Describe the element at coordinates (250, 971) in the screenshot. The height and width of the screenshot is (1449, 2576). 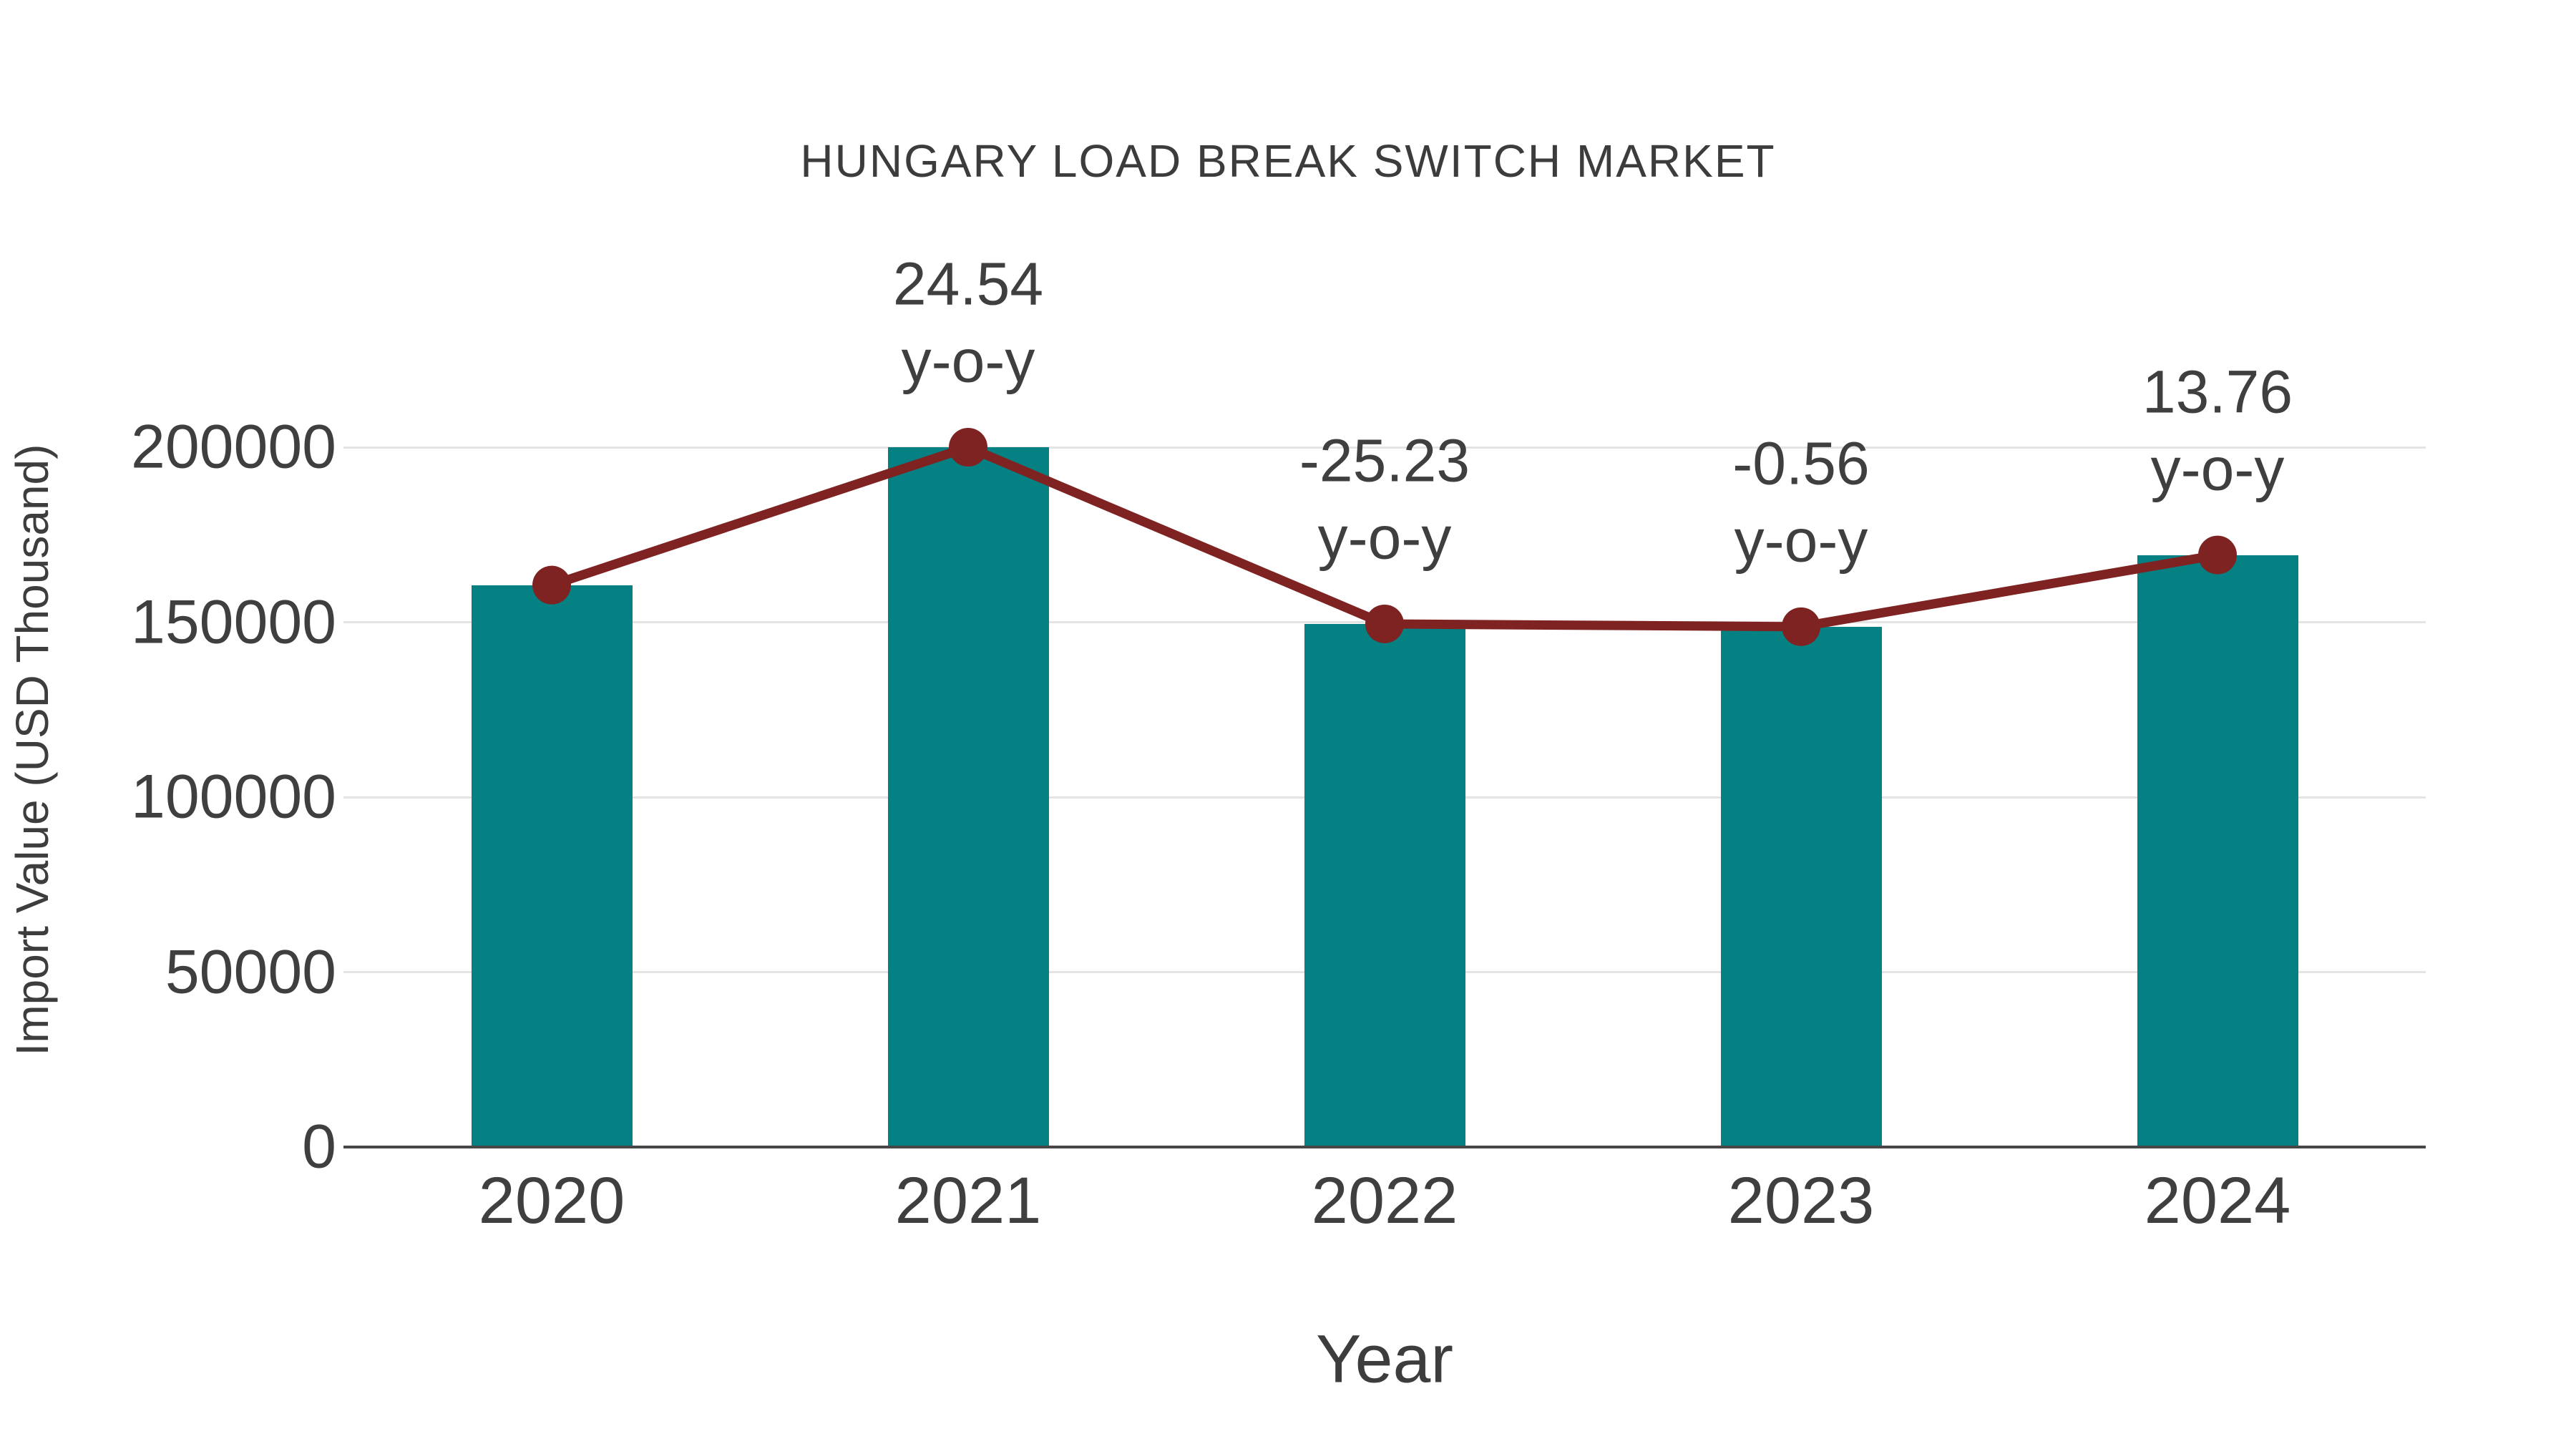
I see `y-tick-label-50000: 50000` at that location.